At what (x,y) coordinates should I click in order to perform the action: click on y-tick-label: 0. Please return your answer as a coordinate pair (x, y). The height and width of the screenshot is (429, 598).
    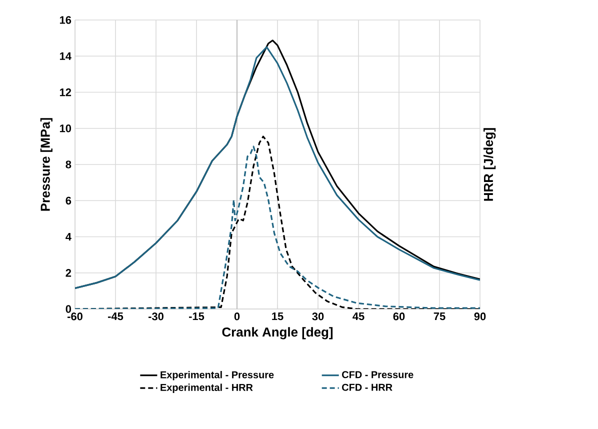
    Looking at the image, I should click on (69, 309).